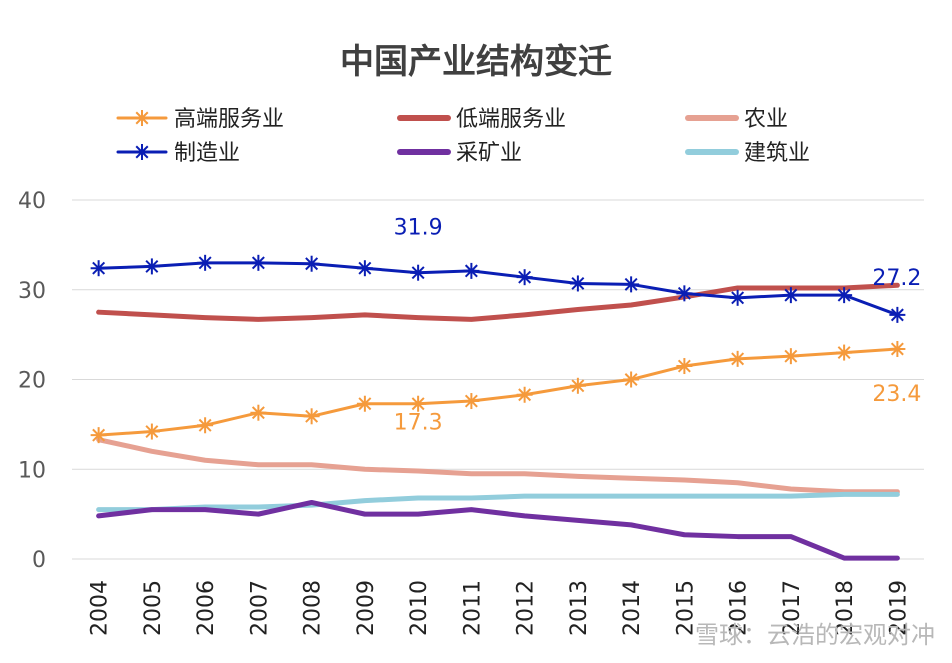 The width and height of the screenshot is (952, 663). I want to click on legend-label: 制造业, so click(207, 153).